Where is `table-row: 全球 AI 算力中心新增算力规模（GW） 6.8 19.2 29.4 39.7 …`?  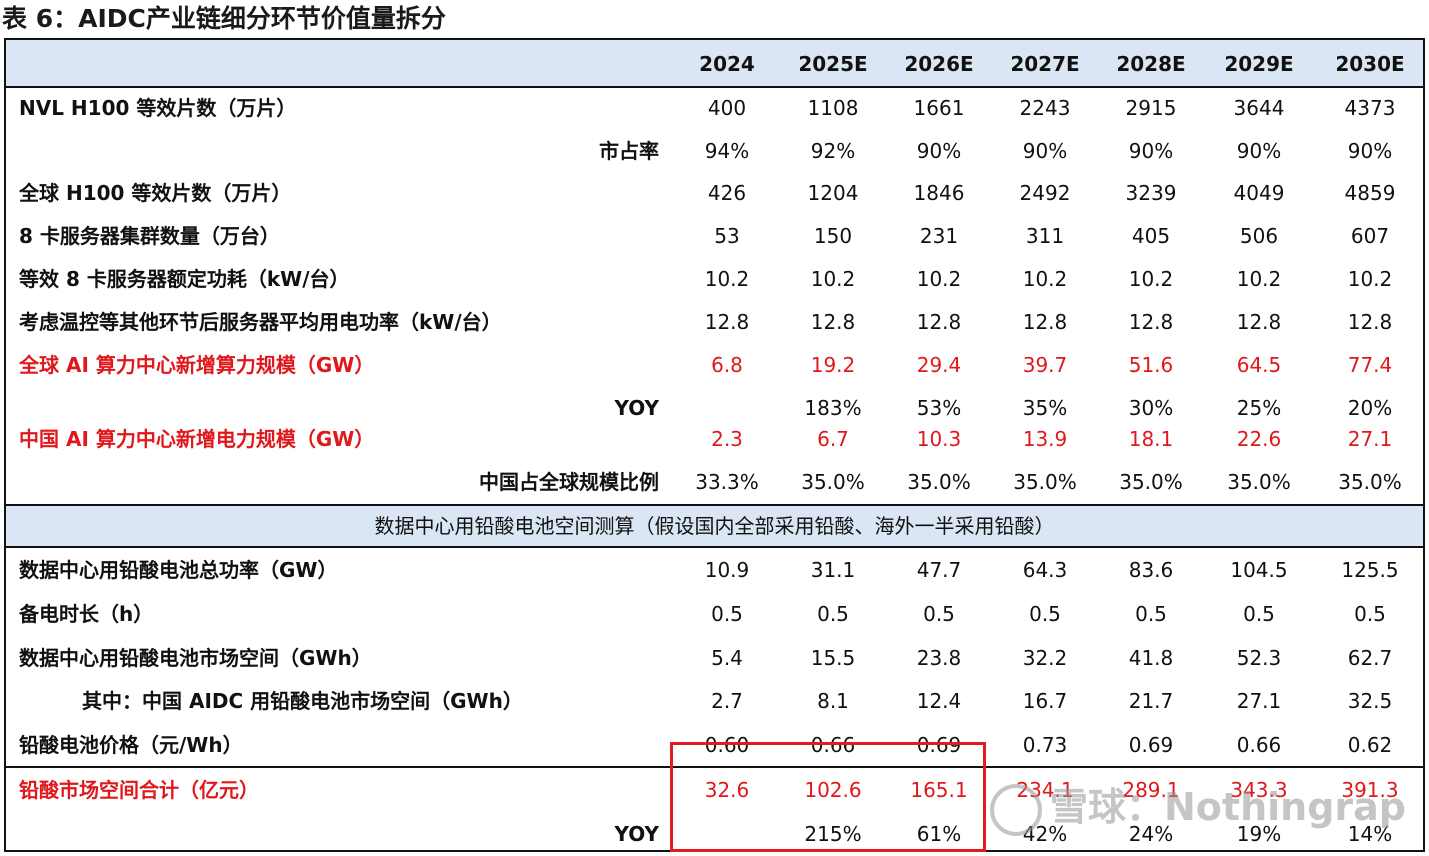
table-row: 全球 AI 算力中心新增算力规模（GW） 6.8 19.2 29.4 39.7 … is located at coordinates (714, 365).